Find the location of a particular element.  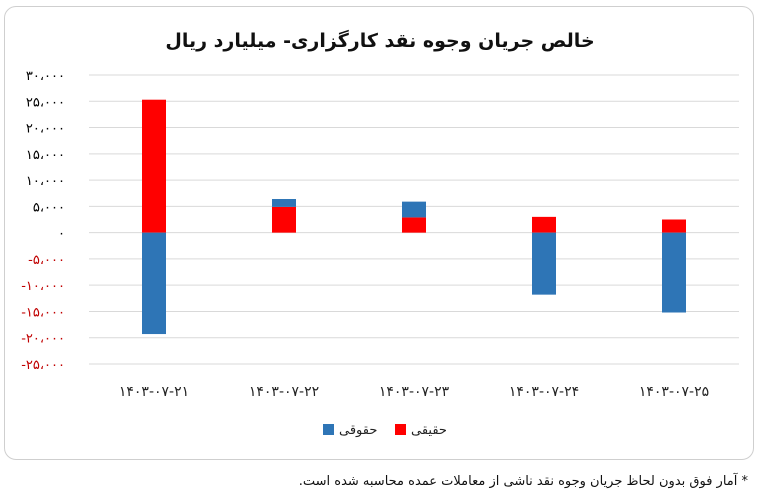

y-tick-label: -۱۰،۰۰۰ is located at coordinates (43, 286).